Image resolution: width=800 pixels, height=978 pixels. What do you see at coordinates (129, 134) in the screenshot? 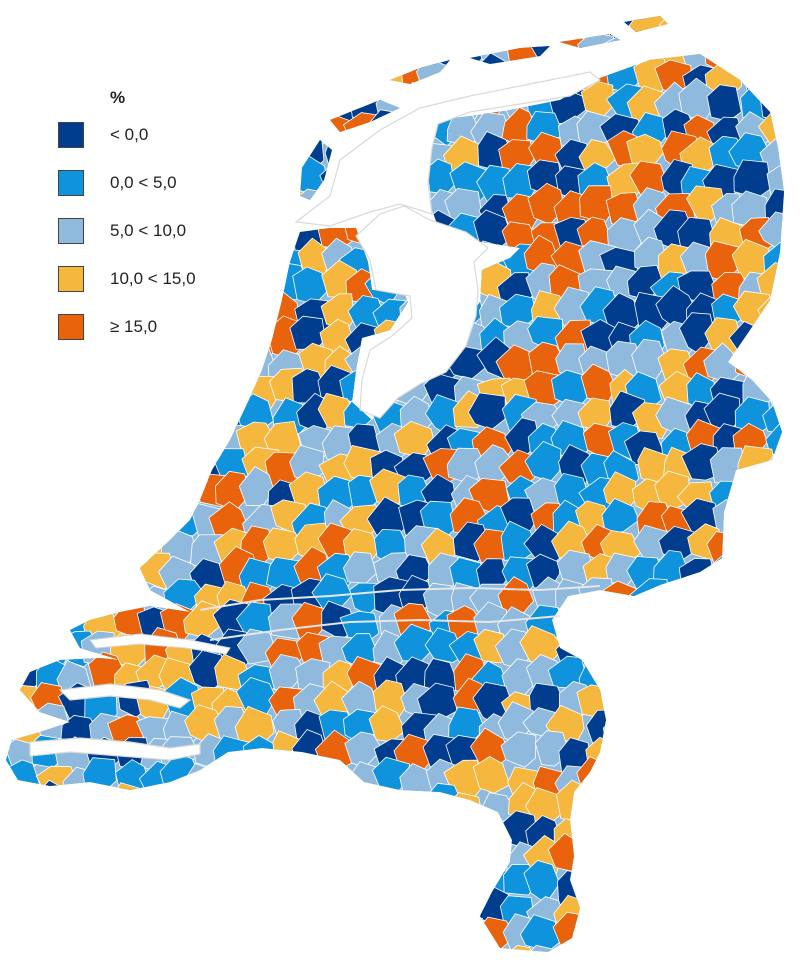
I see `legend-label: < 0,0` at bounding box center [129, 134].